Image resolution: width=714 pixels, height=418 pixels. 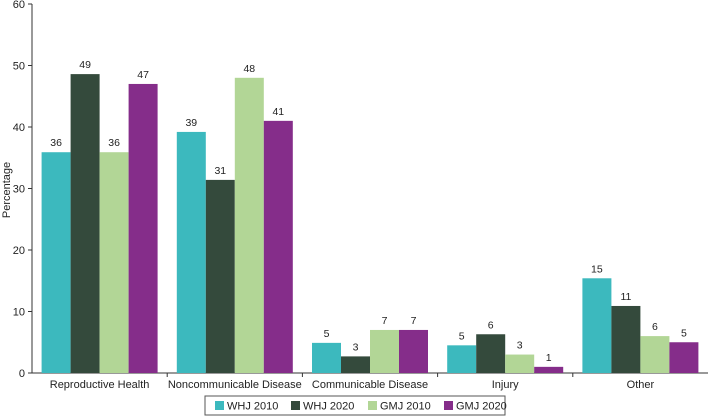 I want to click on x-tick-label: Reproductive Health, so click(x=100, y=385).